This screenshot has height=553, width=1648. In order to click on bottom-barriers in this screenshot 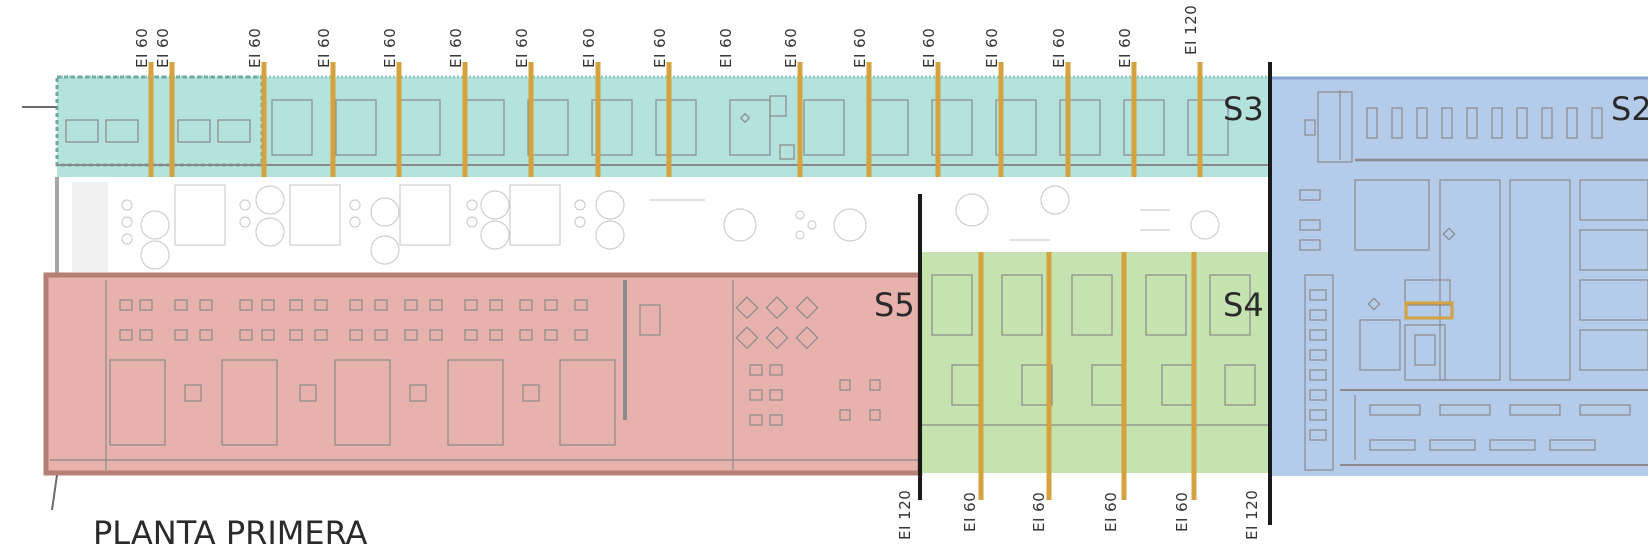, I will do `click(1087, 376)`.